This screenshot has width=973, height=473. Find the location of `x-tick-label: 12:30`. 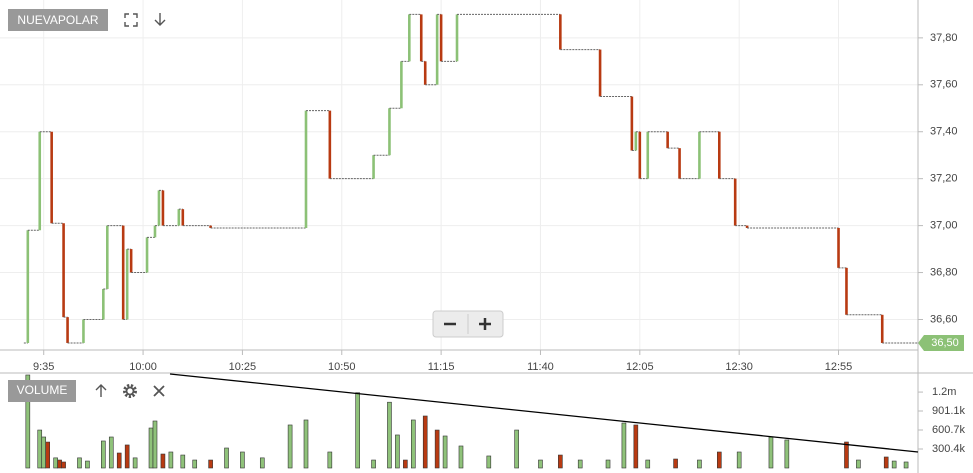

x-tick-label: 12:30 is located at coordinates (739, 367).